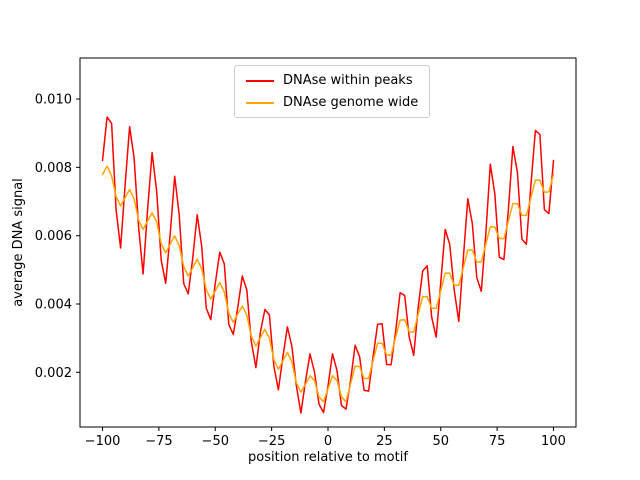  Describe the element at coordinates (53, 373) in the screenshot. I see `y-tick-label: 0.002` at that location.